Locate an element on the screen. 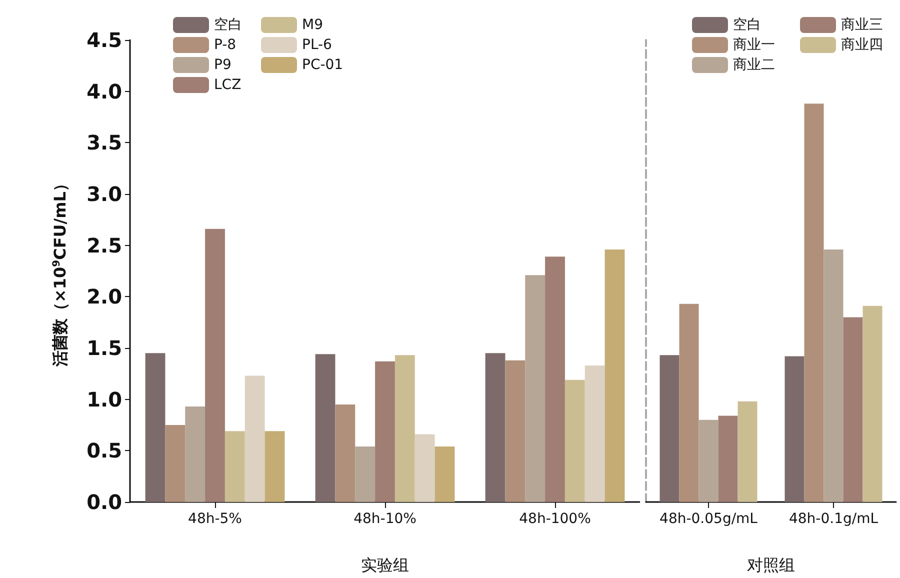 The height and width of the screenshot is (578, 900). legend-label: 商业三 is located at coordinates (862, 25).